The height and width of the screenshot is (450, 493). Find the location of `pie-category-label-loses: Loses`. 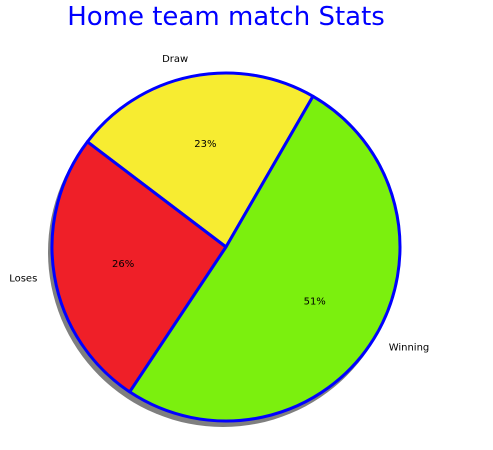

pie-category-label-loses: Loses is located at coordinates (23, 278).